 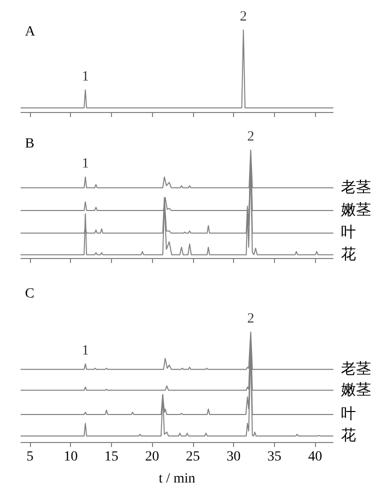 What do you see at coordinates (315, 457) in the screenshot?
I see `x-tick-label: 40` at bounding box center [315, 457].